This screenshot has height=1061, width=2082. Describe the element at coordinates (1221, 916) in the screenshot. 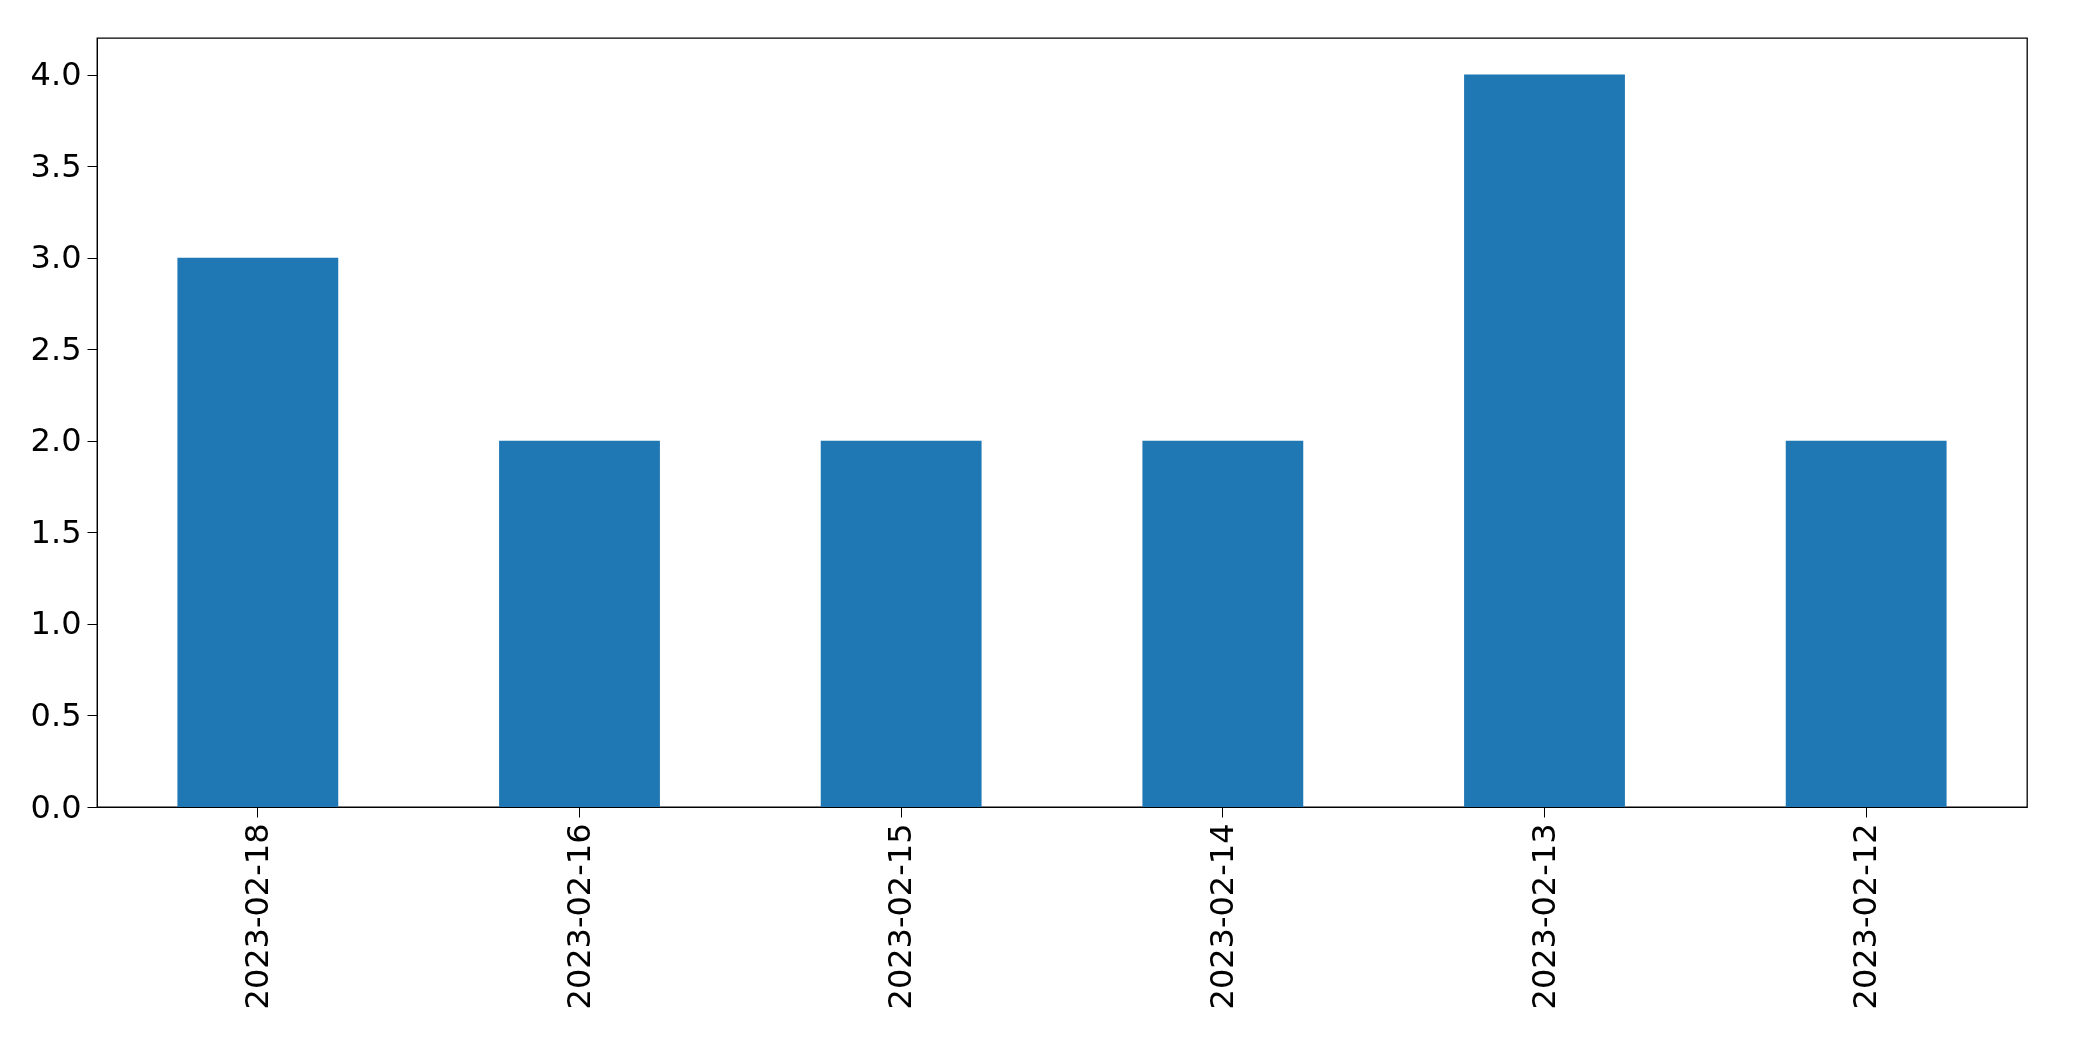

I see `x-tick-label: 2023-02-14` at that location.